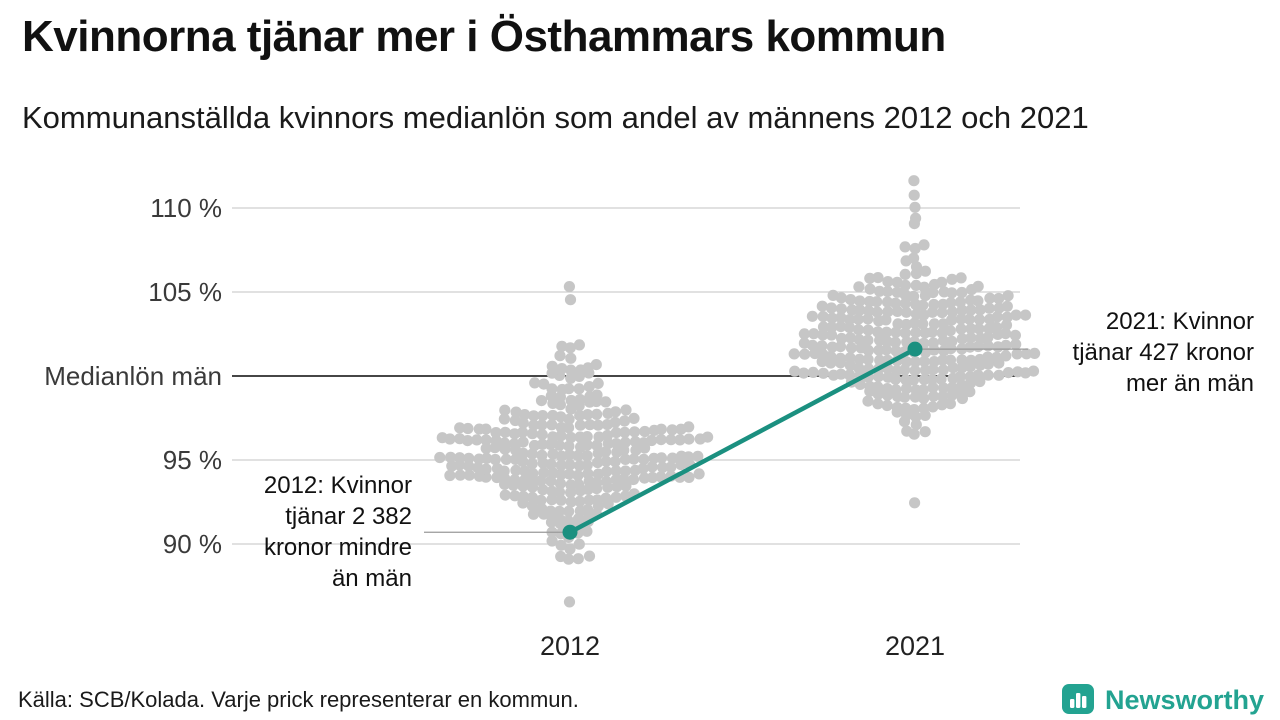  I want to click on annotation-text-line: mer än män, so click(1189, 384).